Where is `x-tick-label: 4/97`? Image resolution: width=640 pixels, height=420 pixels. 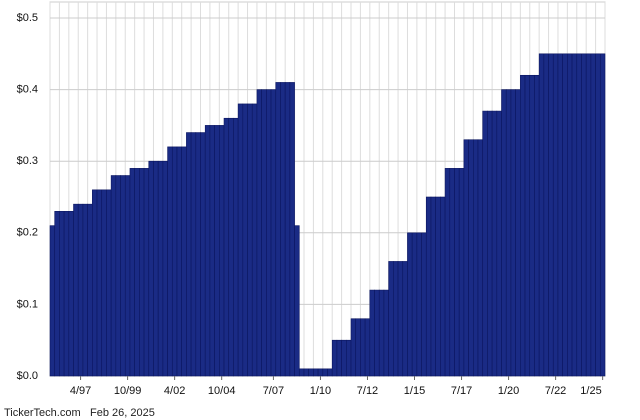
x-tick-label: 4/97 is located at coordinates (80, 391).